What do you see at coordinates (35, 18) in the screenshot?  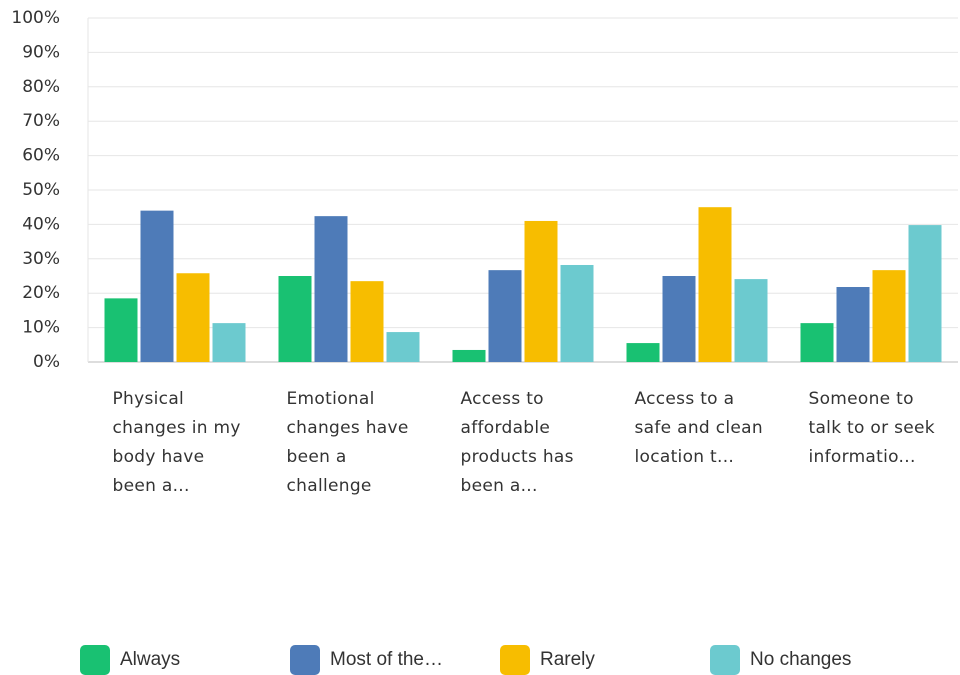 I see `y-tick-label: 100%` at bounding box center [35, 18].